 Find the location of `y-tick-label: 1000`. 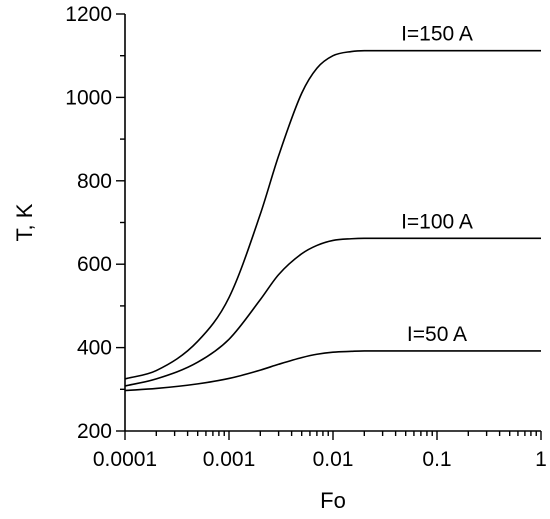

y-tick-label: 1000 is located at coordinates (88, 97).